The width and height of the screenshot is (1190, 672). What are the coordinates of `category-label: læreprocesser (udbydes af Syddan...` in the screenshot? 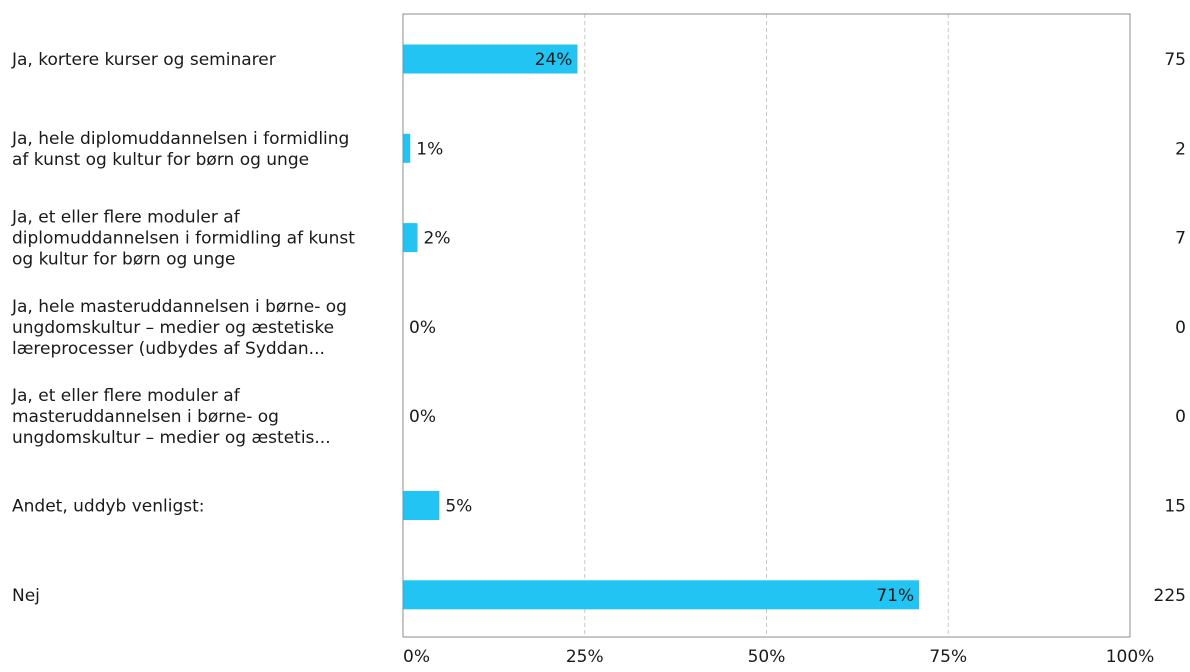 It's located at (168, 349).